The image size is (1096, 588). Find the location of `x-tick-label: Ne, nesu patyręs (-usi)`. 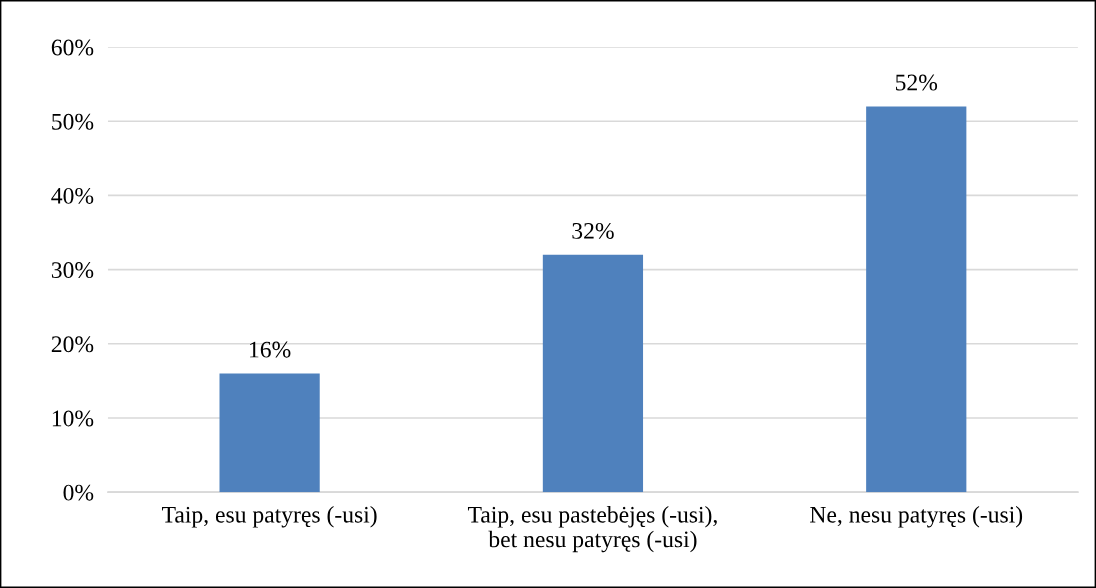

x-tick-label: Ne, nesu patyręs (-usi) is located at coordinates (916, 517).